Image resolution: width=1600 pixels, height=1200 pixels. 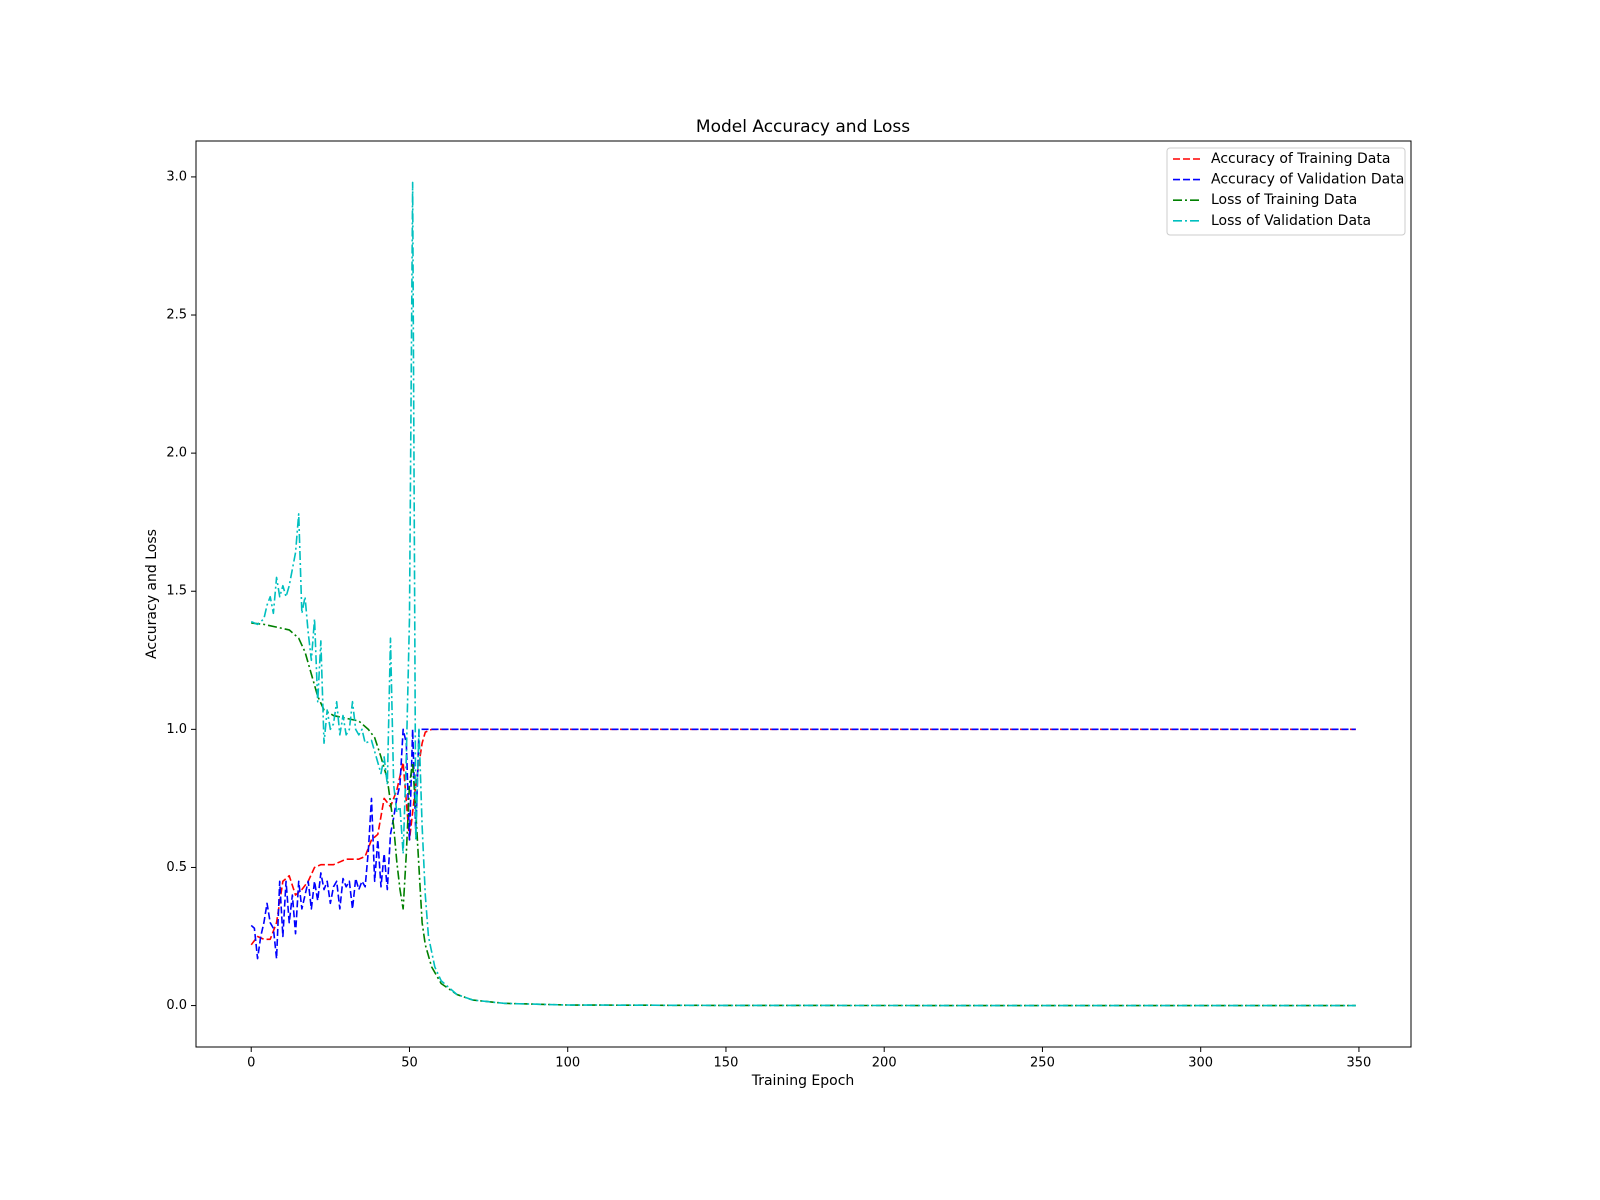 I want to click on x-tick-label: 200, so click(x=884, y=1063).